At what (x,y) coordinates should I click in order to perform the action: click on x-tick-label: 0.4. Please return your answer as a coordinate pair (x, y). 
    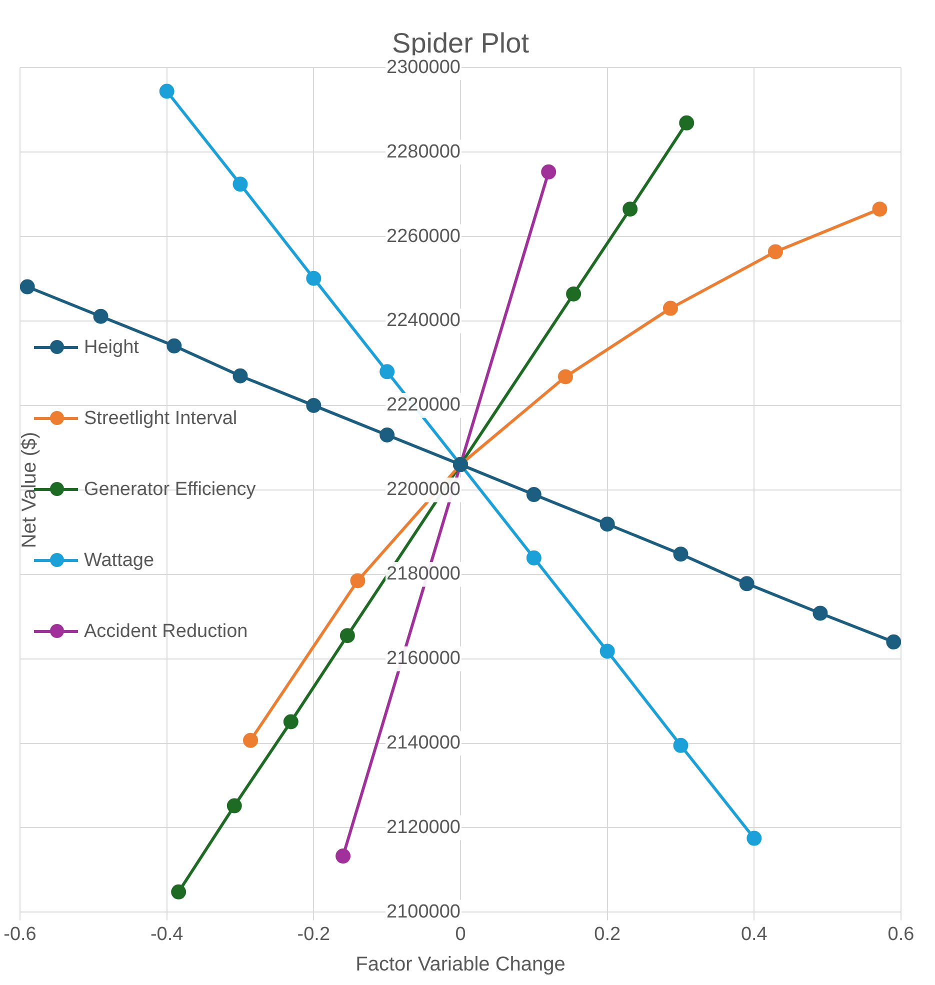
    Looking at the image, I should click on (754, 934).